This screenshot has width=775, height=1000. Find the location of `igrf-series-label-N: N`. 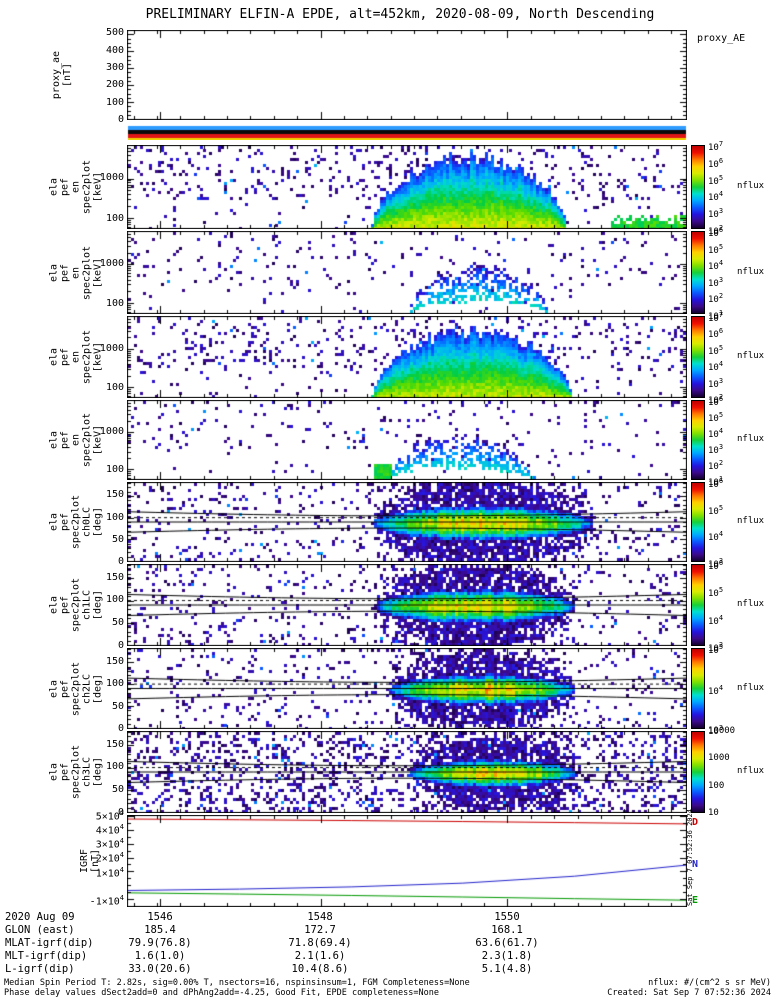

igrf-series-label-N: N is located at coordinates (695, 865).